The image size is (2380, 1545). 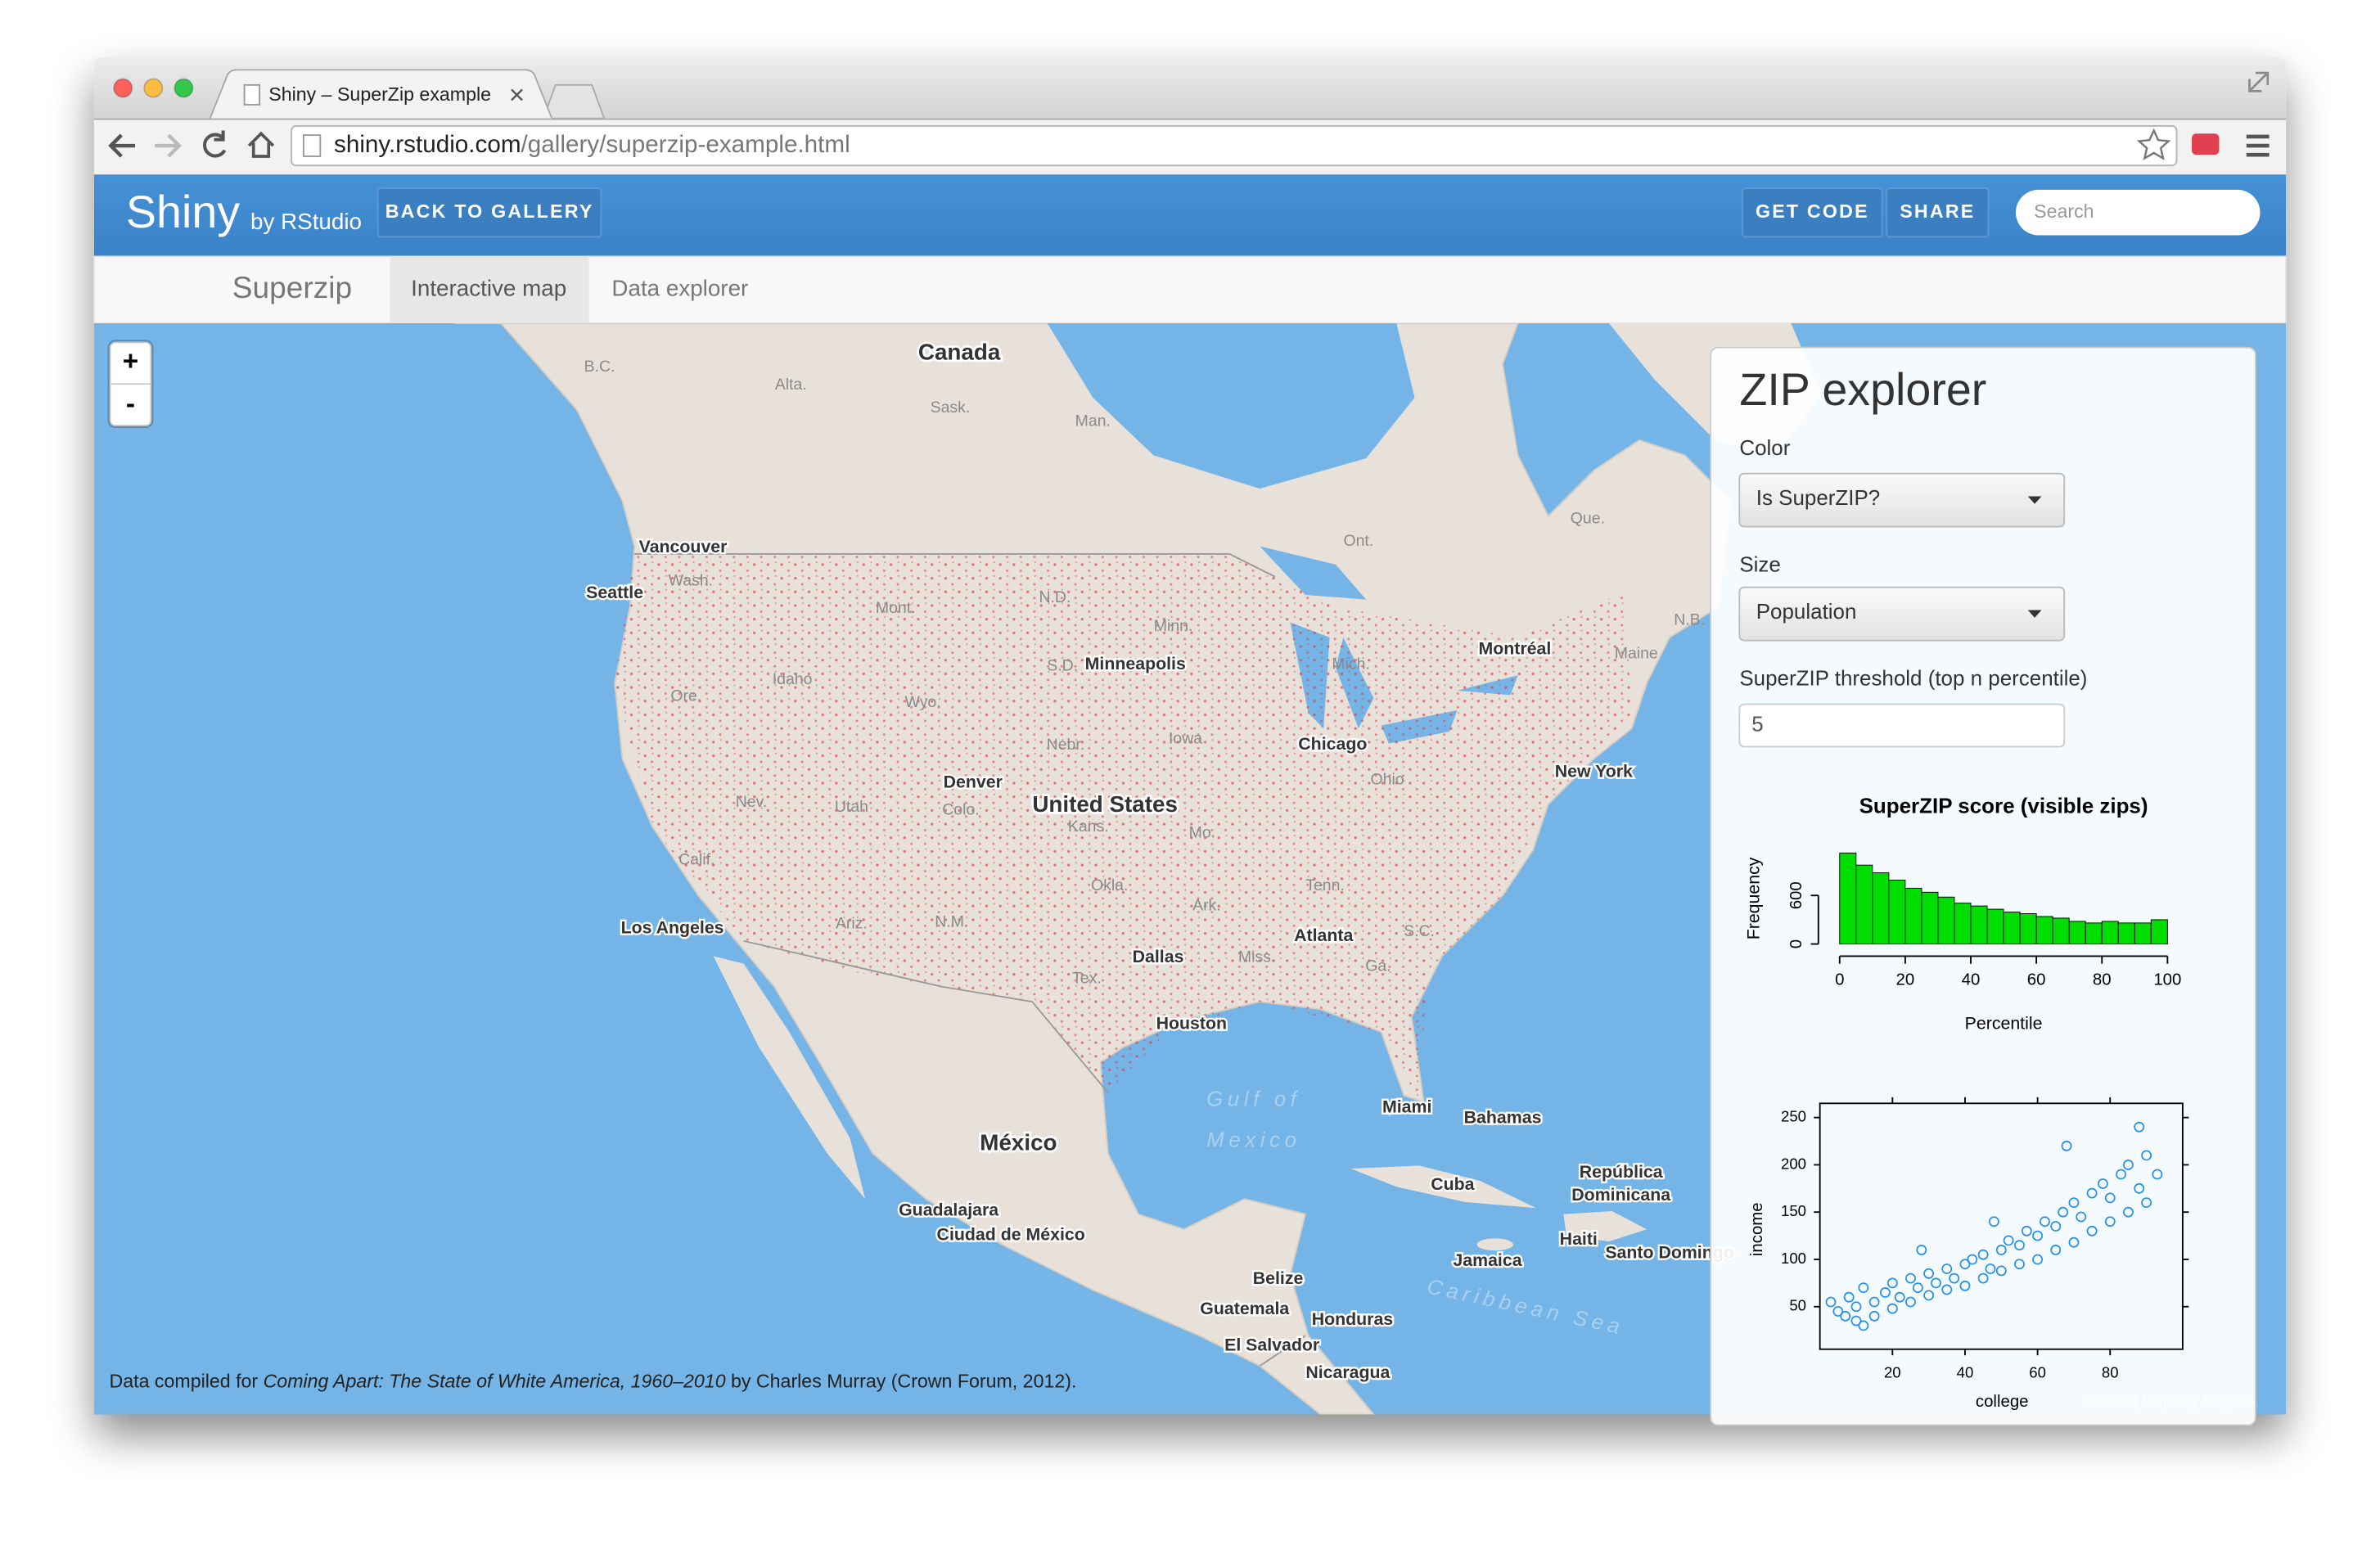 What do you see at coordinates (2138, 212) in the screenshot?
I see `search-box` at bounding box center [2138, 212].